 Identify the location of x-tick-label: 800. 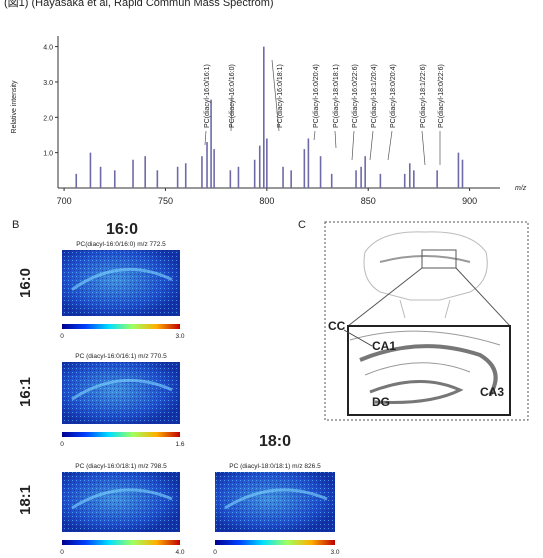
(266, 201).